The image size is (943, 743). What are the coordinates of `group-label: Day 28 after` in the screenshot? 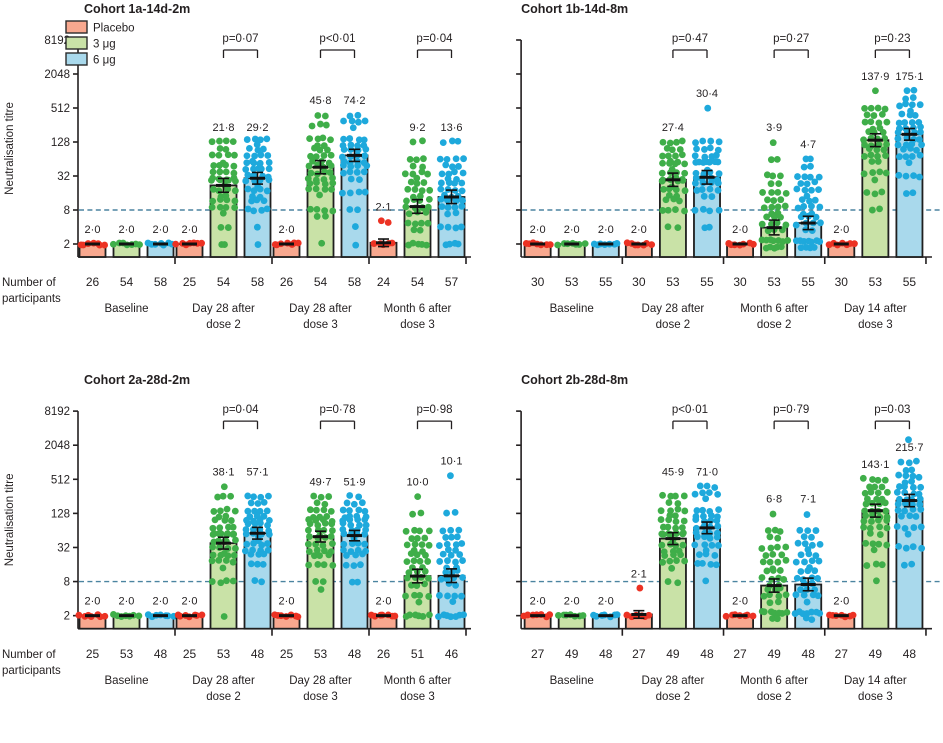 It's located at (223, 309).